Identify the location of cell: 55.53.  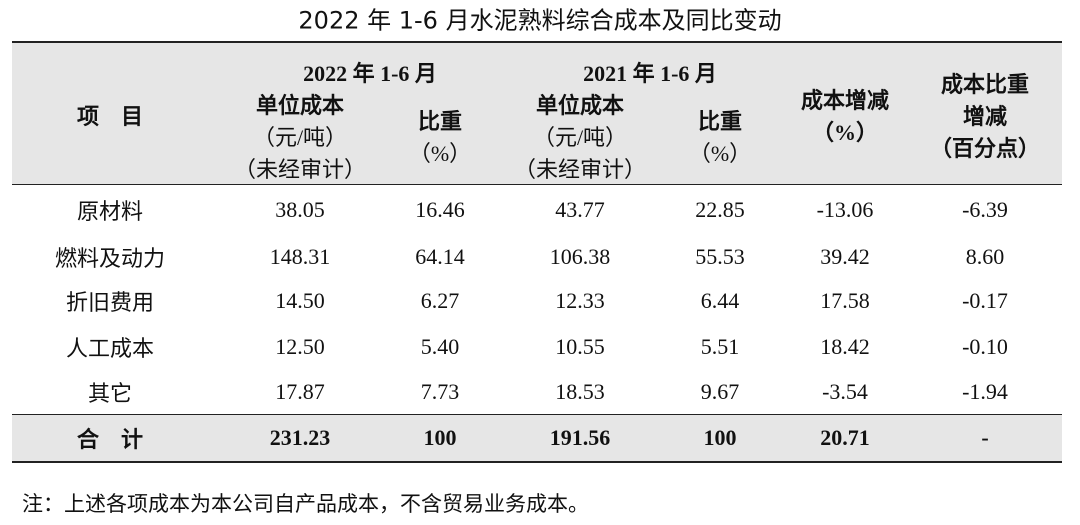
(720, 256).